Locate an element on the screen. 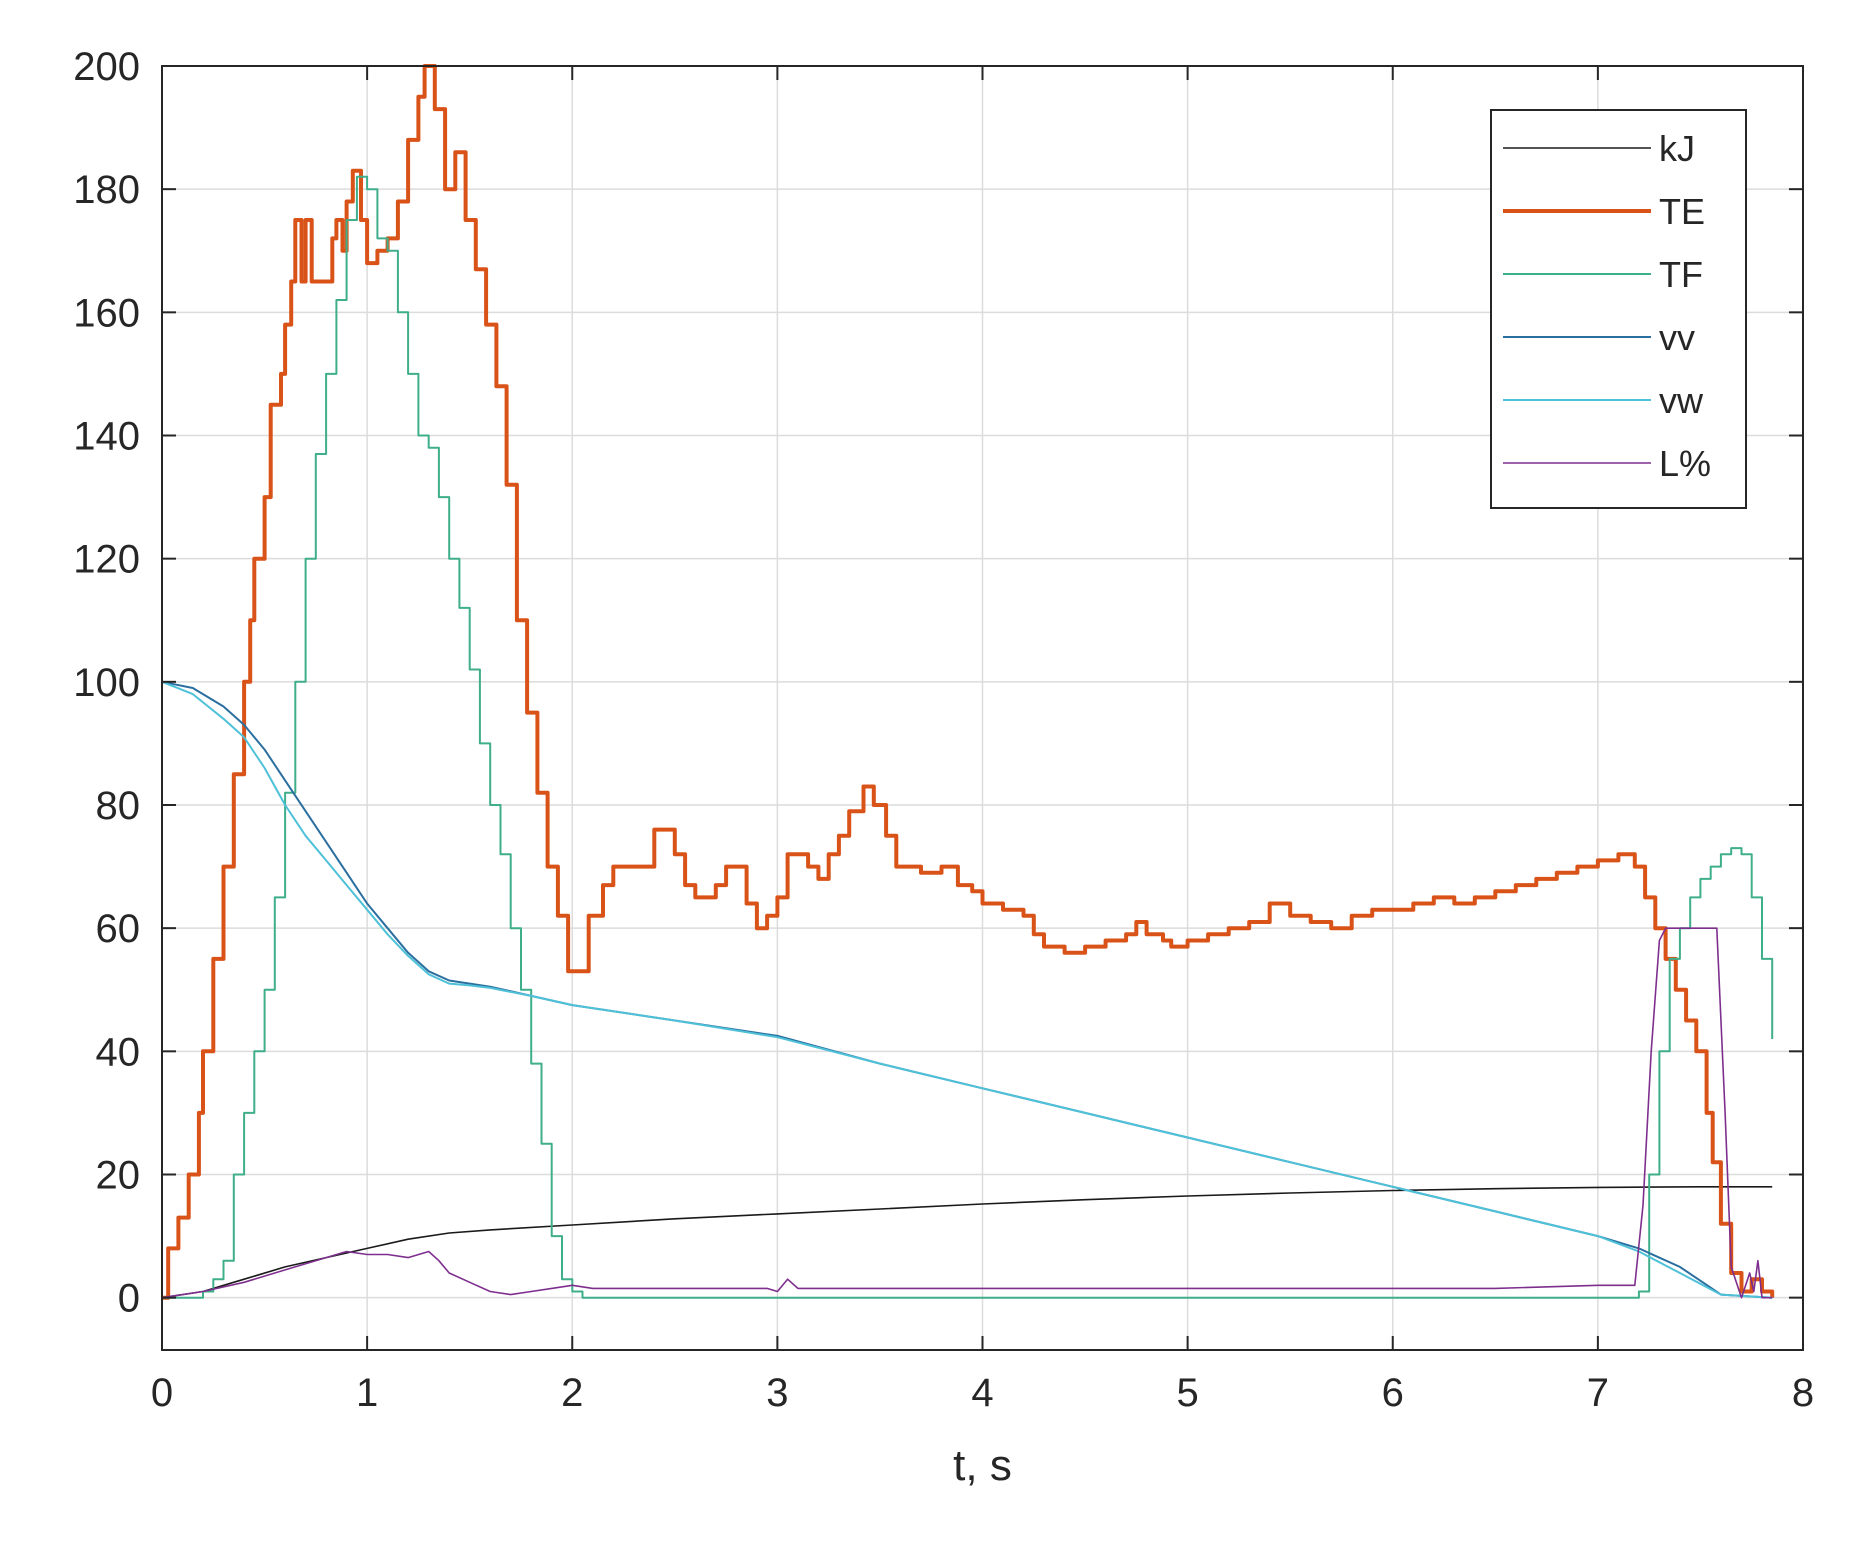  x-tick-label: 5 is located at coordinates (1188, 1393).